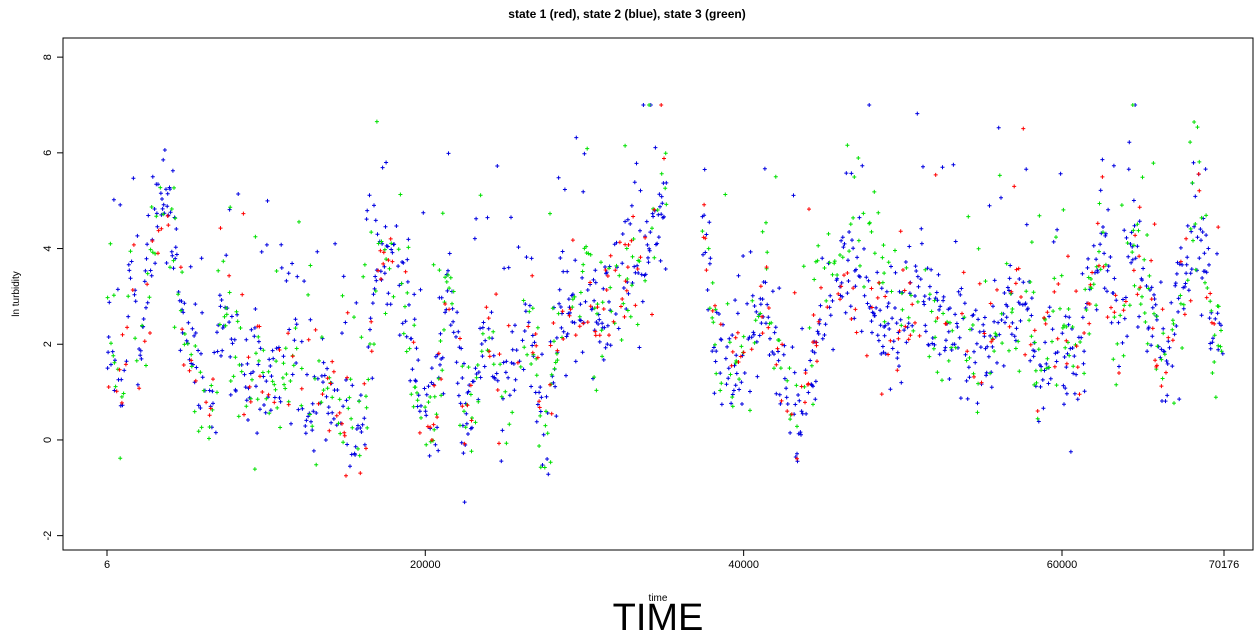 The height and width of the screenshot is (636, 1255). What do you see at coordinates (52, 297) in the screenshot?
I see `y-axis: -2 0 2 4 6 8` at bounding box center [52, 297].